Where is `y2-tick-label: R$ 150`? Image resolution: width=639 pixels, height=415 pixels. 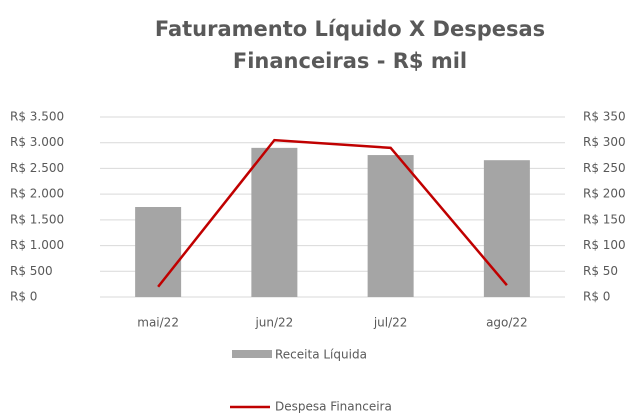
y2-tick-label: R$ 150 is located at coordinates (604, 219).